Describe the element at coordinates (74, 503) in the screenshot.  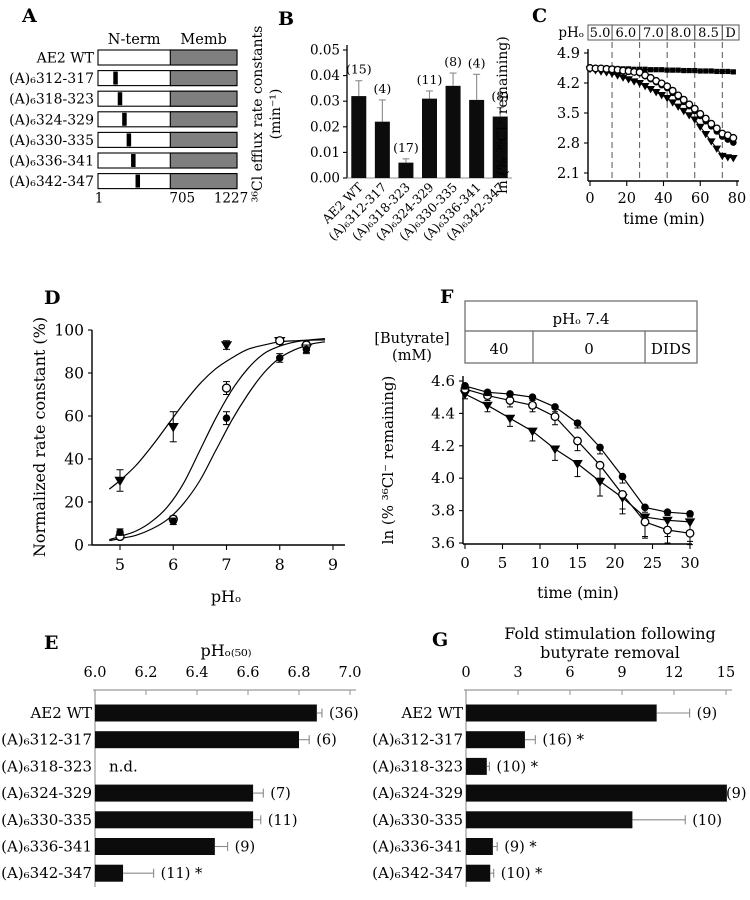
I see `y-tick-label: 20` at that location.